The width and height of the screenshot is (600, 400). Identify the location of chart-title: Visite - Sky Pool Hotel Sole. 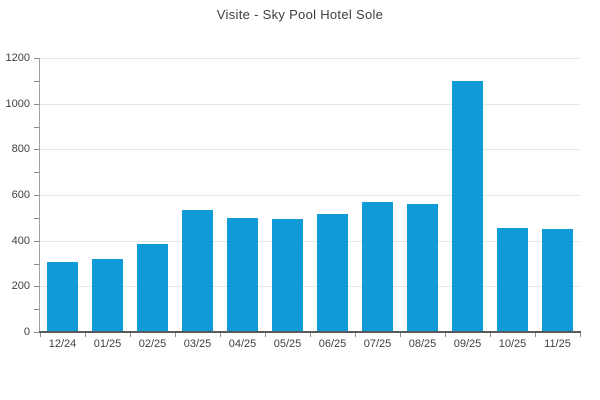
(300, 14).